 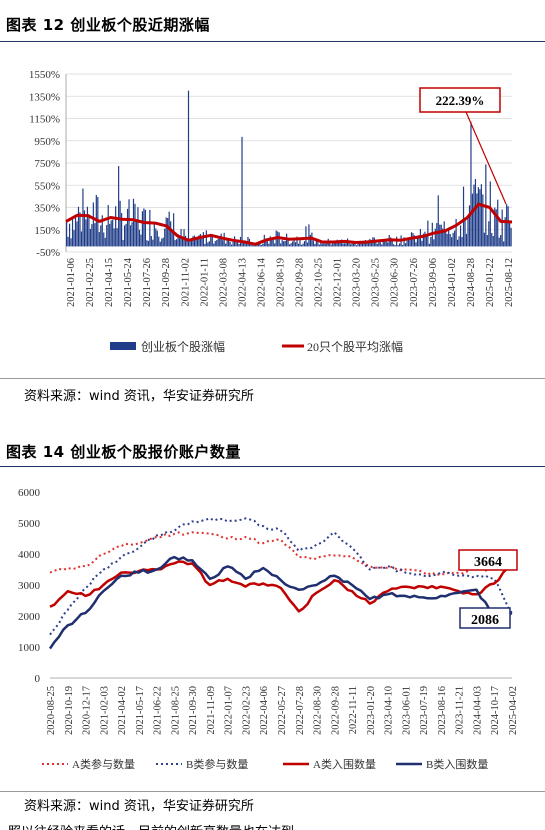 I want to click on chart1-y-tick-label: 1350%, so click(x=44, y=97).